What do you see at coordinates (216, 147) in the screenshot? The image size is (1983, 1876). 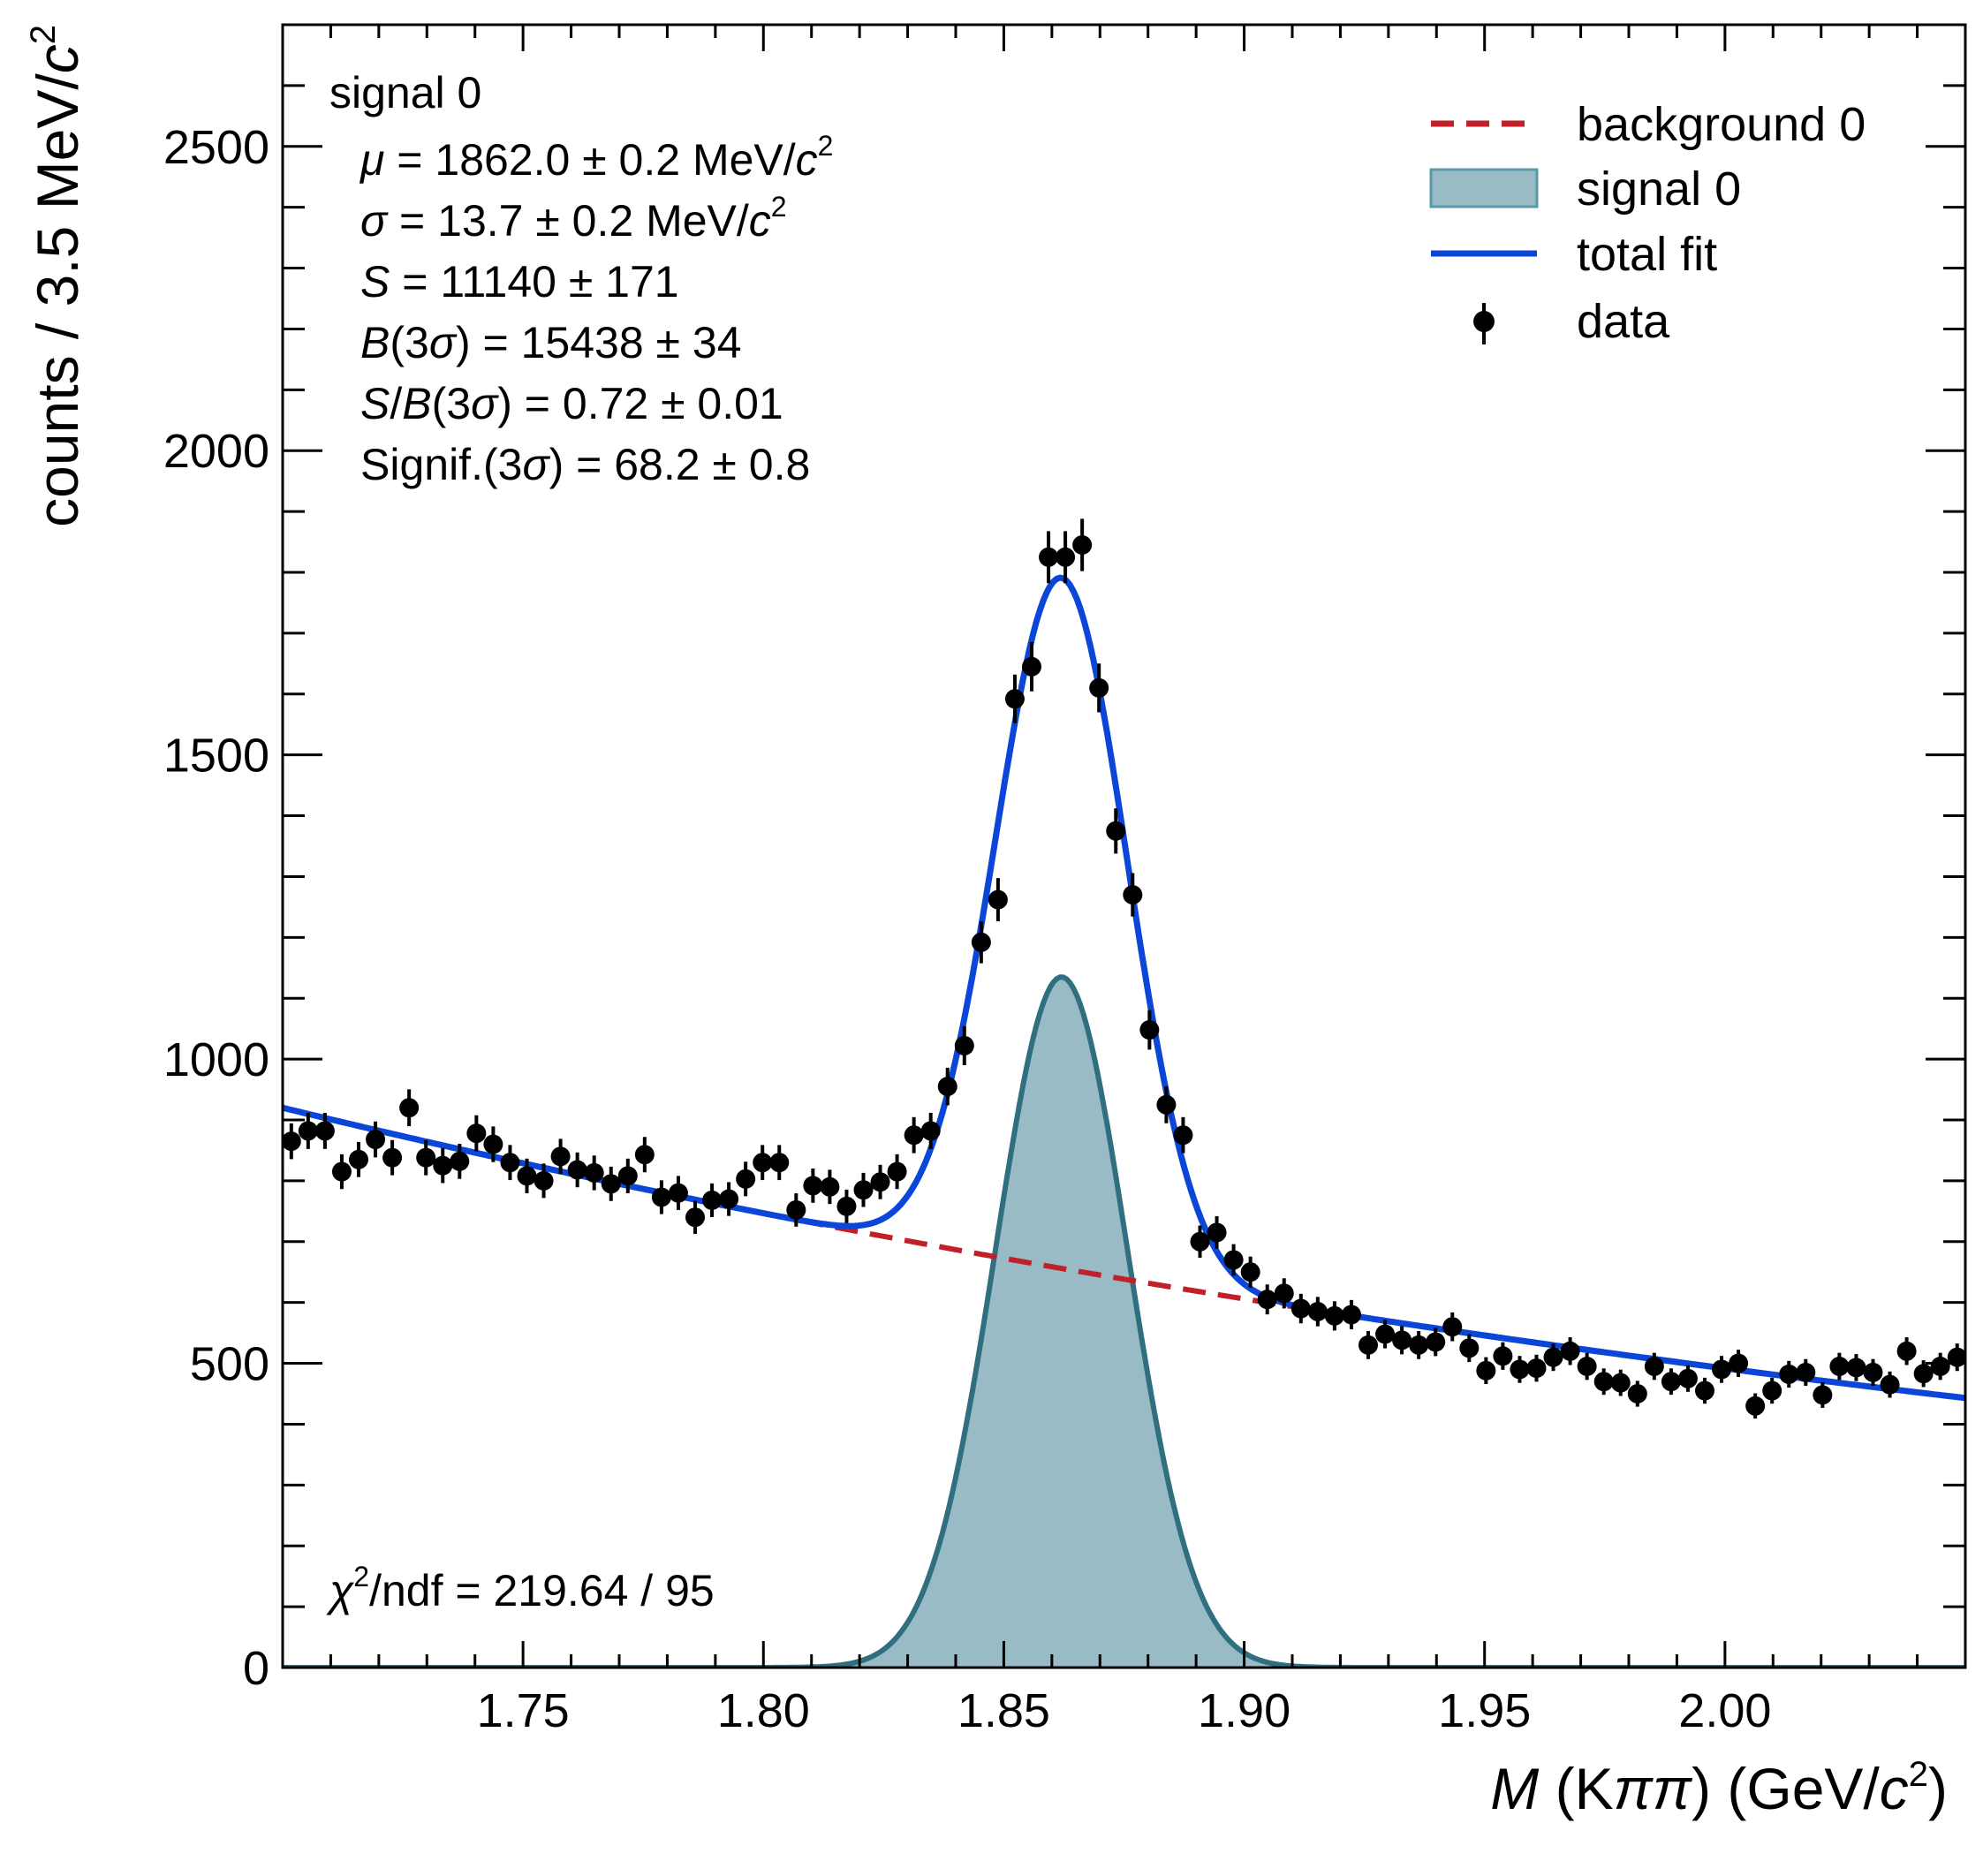 I see `y-tick-label: 2500` at bounding box center [216, 147].